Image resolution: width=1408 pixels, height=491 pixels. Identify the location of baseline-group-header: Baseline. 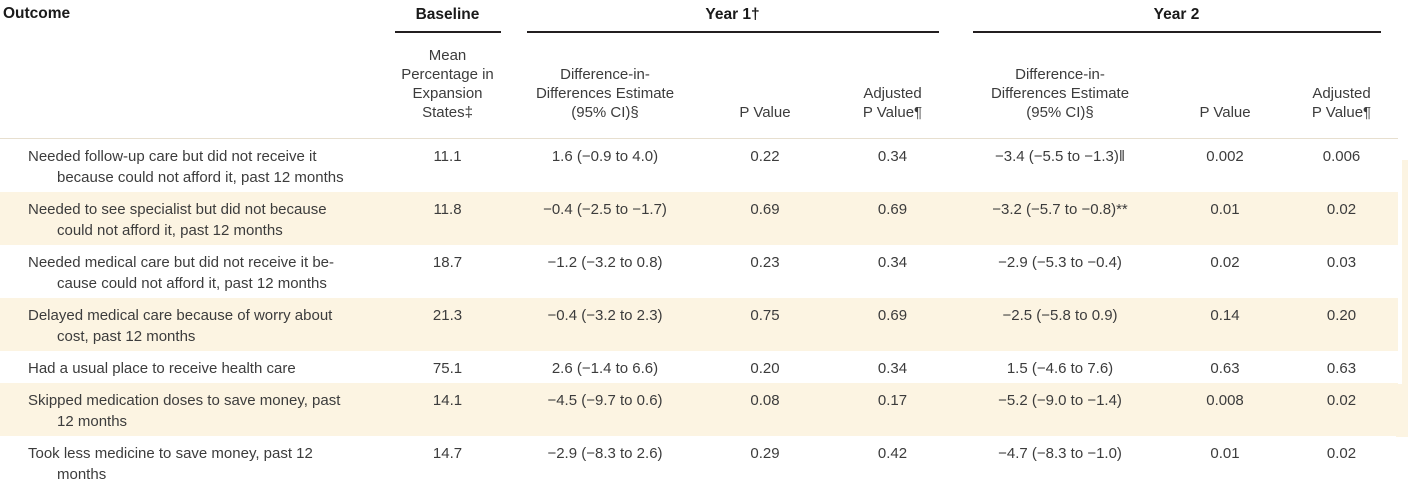
(447, 16).